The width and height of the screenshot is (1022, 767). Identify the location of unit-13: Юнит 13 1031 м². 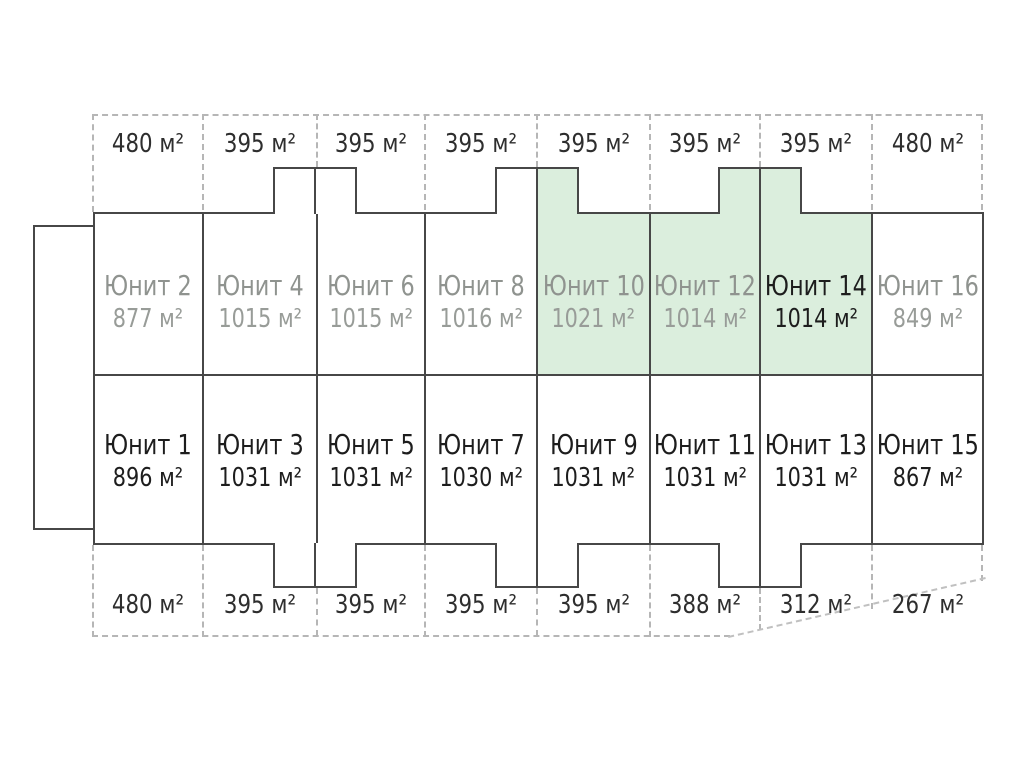
(816, 460).